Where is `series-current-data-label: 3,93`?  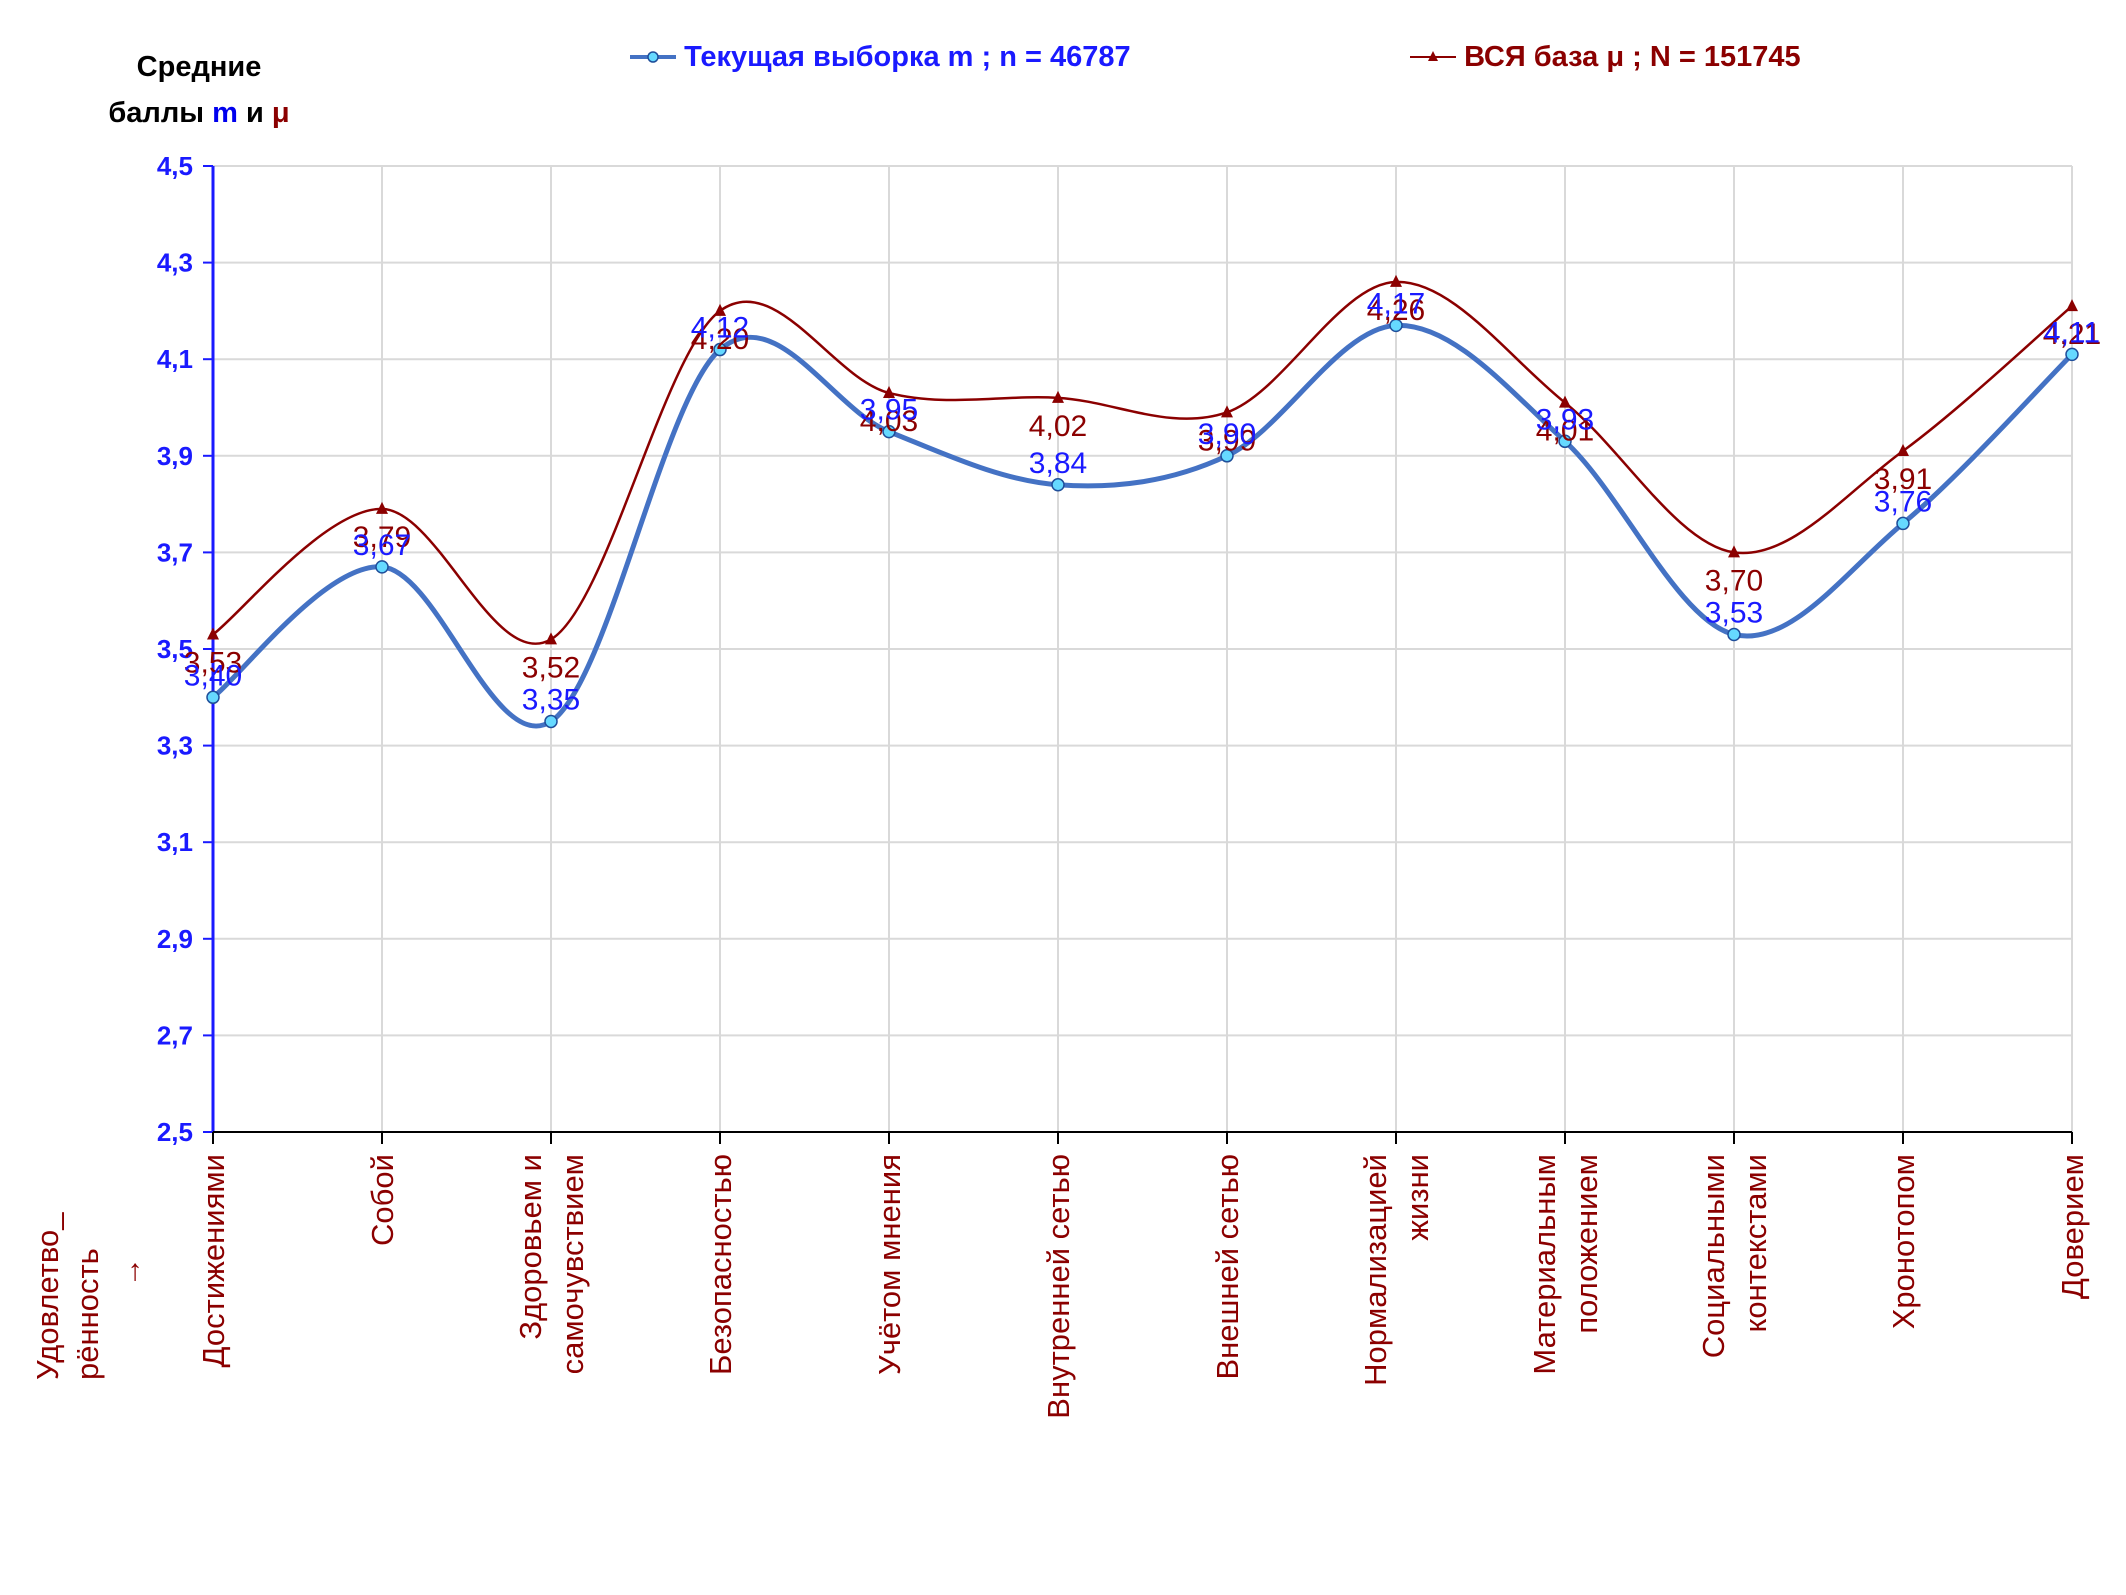 series-current-data-label: 3,93 is located at coordinates (1565, 419).